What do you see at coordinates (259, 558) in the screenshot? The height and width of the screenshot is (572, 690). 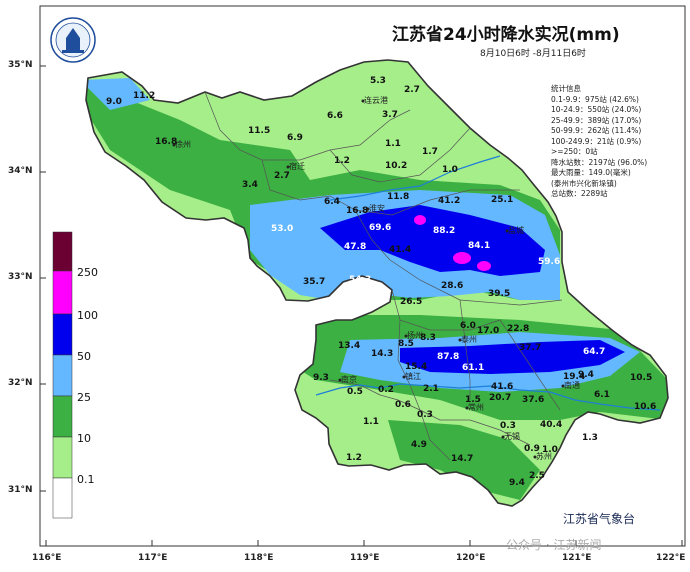 I see `longitude-label: 118°E` at bounding box center [259, 558].